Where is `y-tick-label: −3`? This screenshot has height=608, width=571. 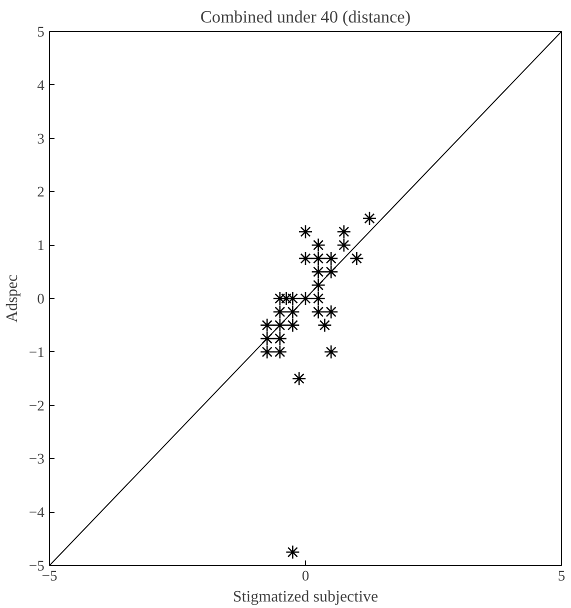 y-tick-label: −3 is located at coordinates (36, 460).